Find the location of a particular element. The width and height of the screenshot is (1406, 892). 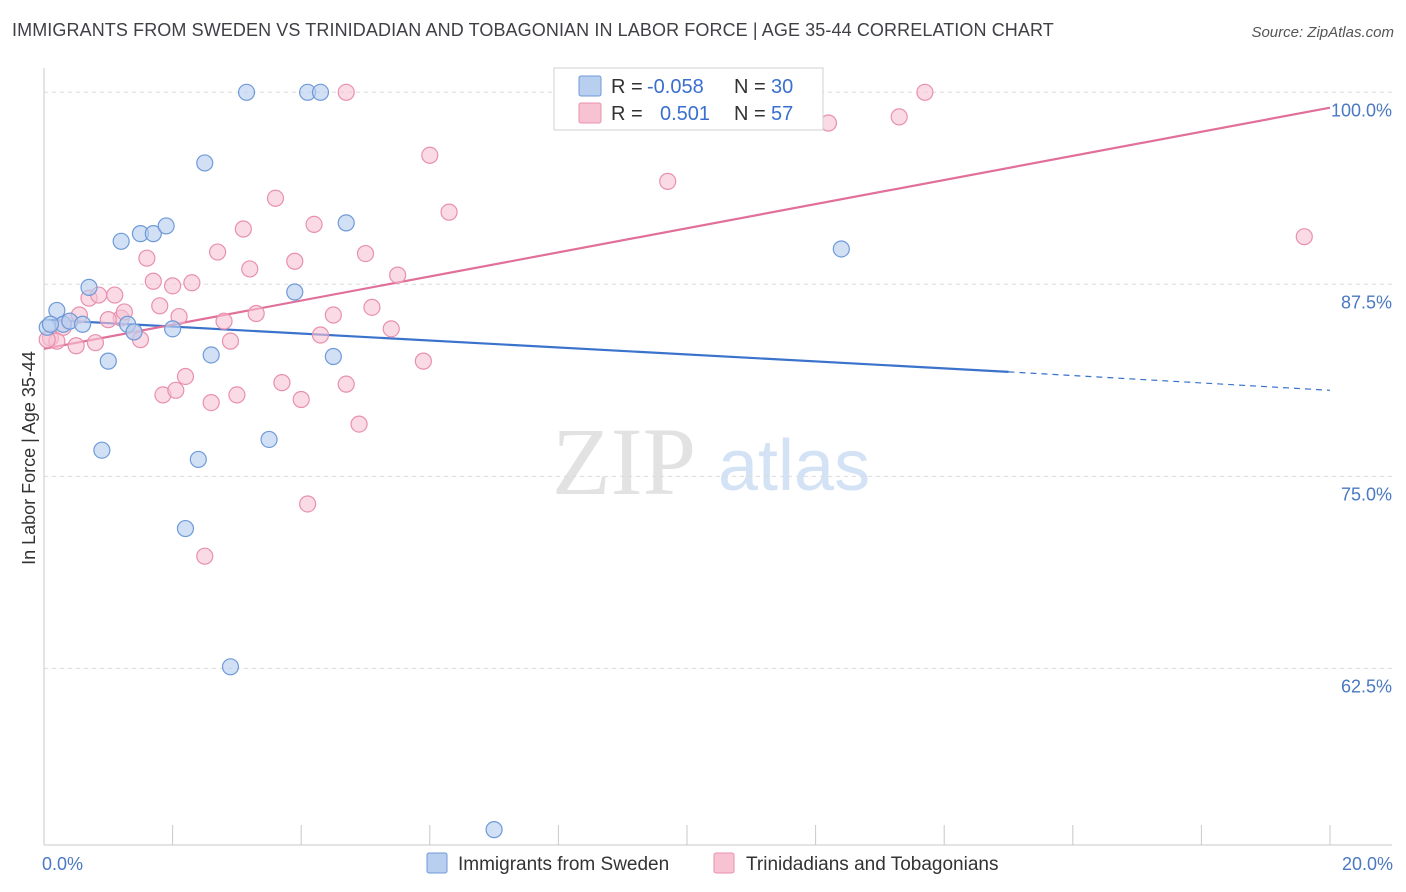

legend-r-label-2: R = is located at coordinates (627, 114).